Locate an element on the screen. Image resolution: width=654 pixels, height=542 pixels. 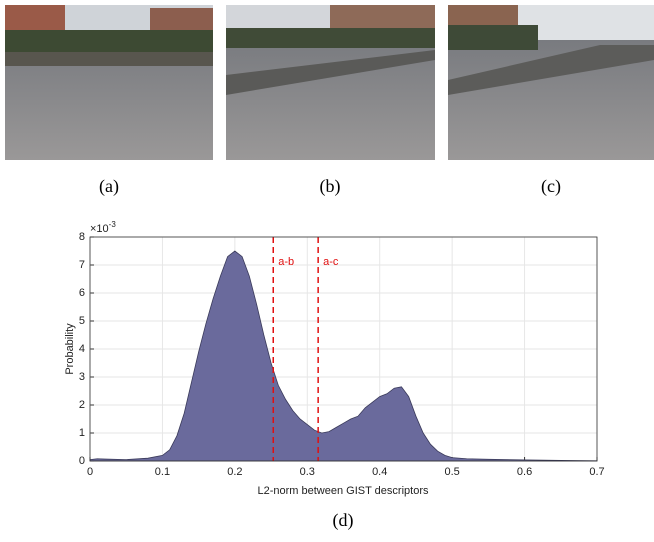
y-tick-label: 2 is located at coordinates (82, 405).